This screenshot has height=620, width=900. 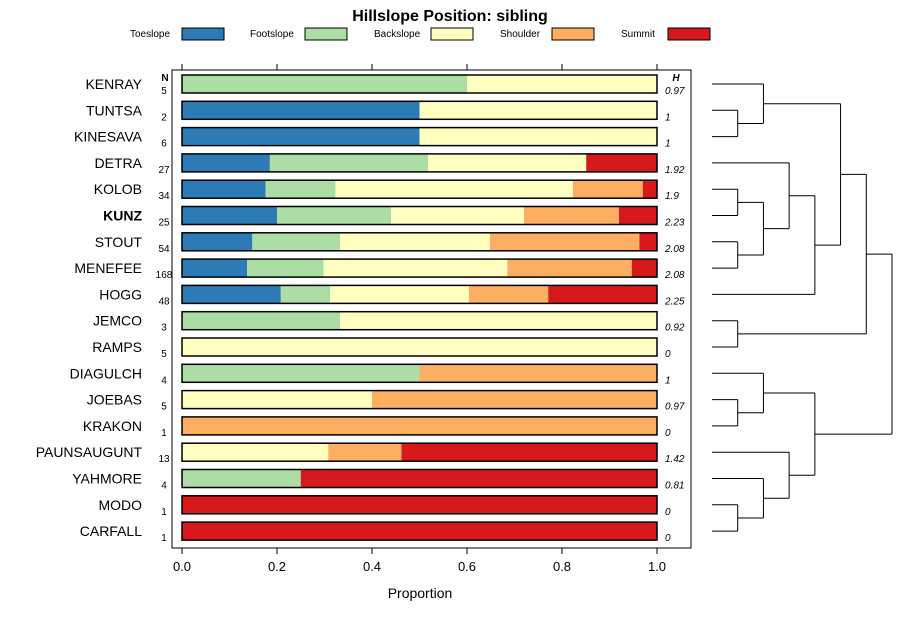 I want to click on row-h: 0.92, so click(x=675, y=328).